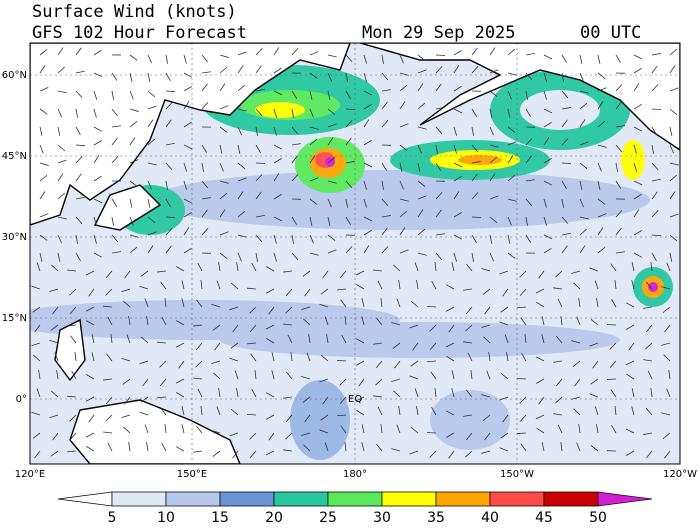  I want to click on lat-label: 60°N, so click(14, 75).